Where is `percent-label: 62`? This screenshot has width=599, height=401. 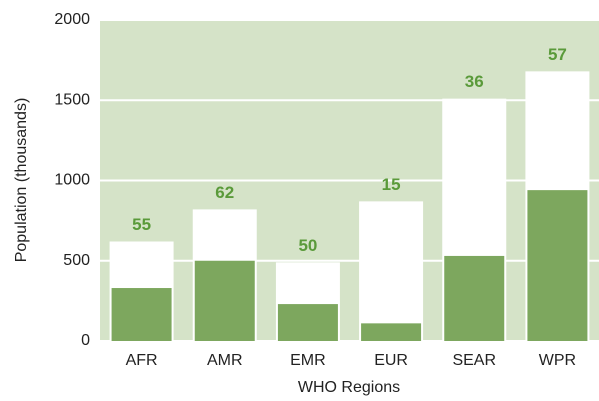 percent-label: 62 is located at coordinates (224, 192).